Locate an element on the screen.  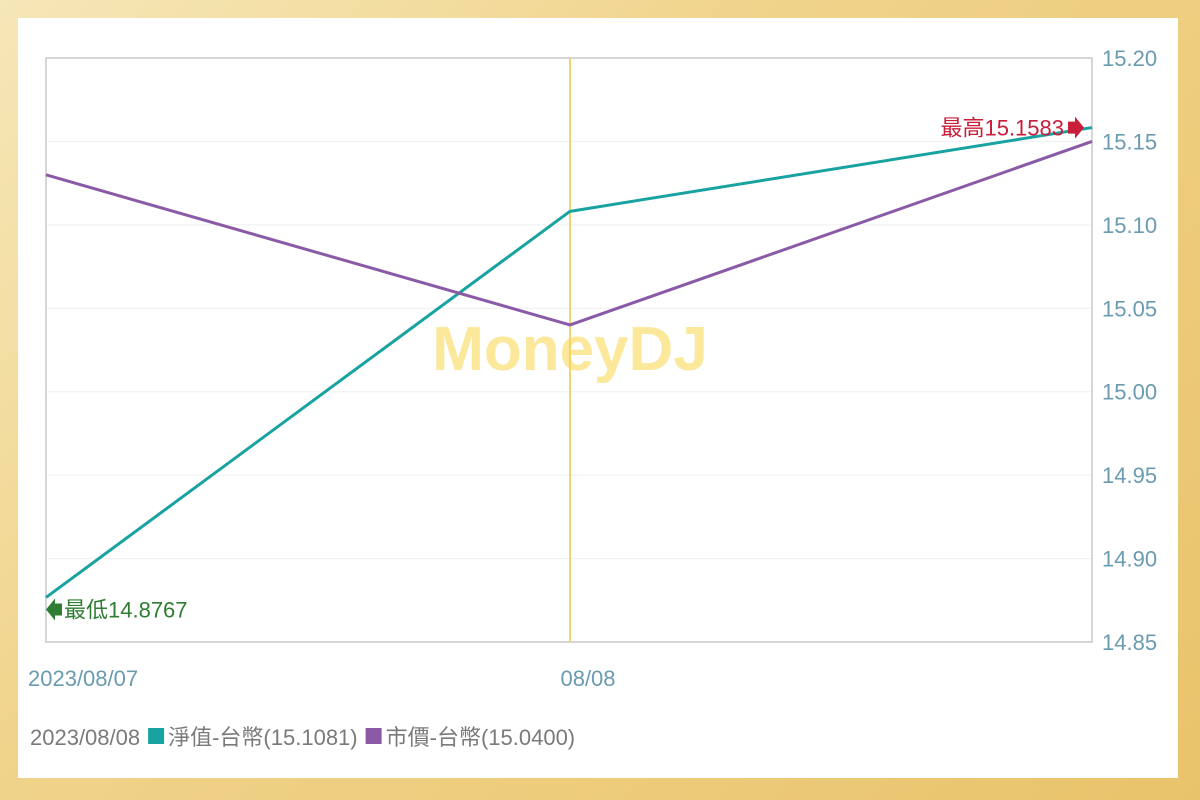
high-arrow-icon is located at coordinates (1076, 127).